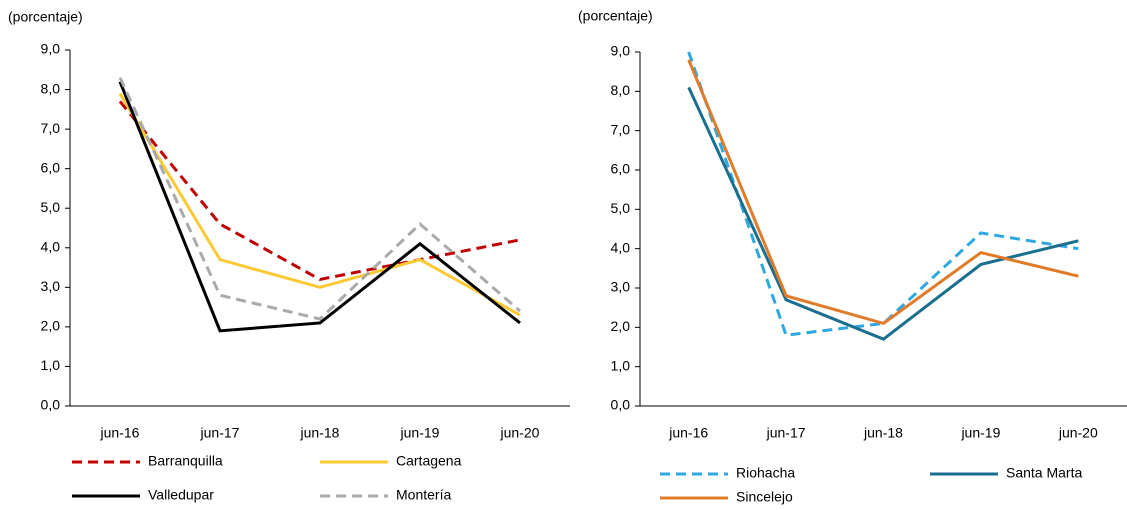 This screenshot has height=510, width=1127. What do you see at coordinates (319, 191) in the screenshot?
I see `series-line` at bounding box center [319, 191].